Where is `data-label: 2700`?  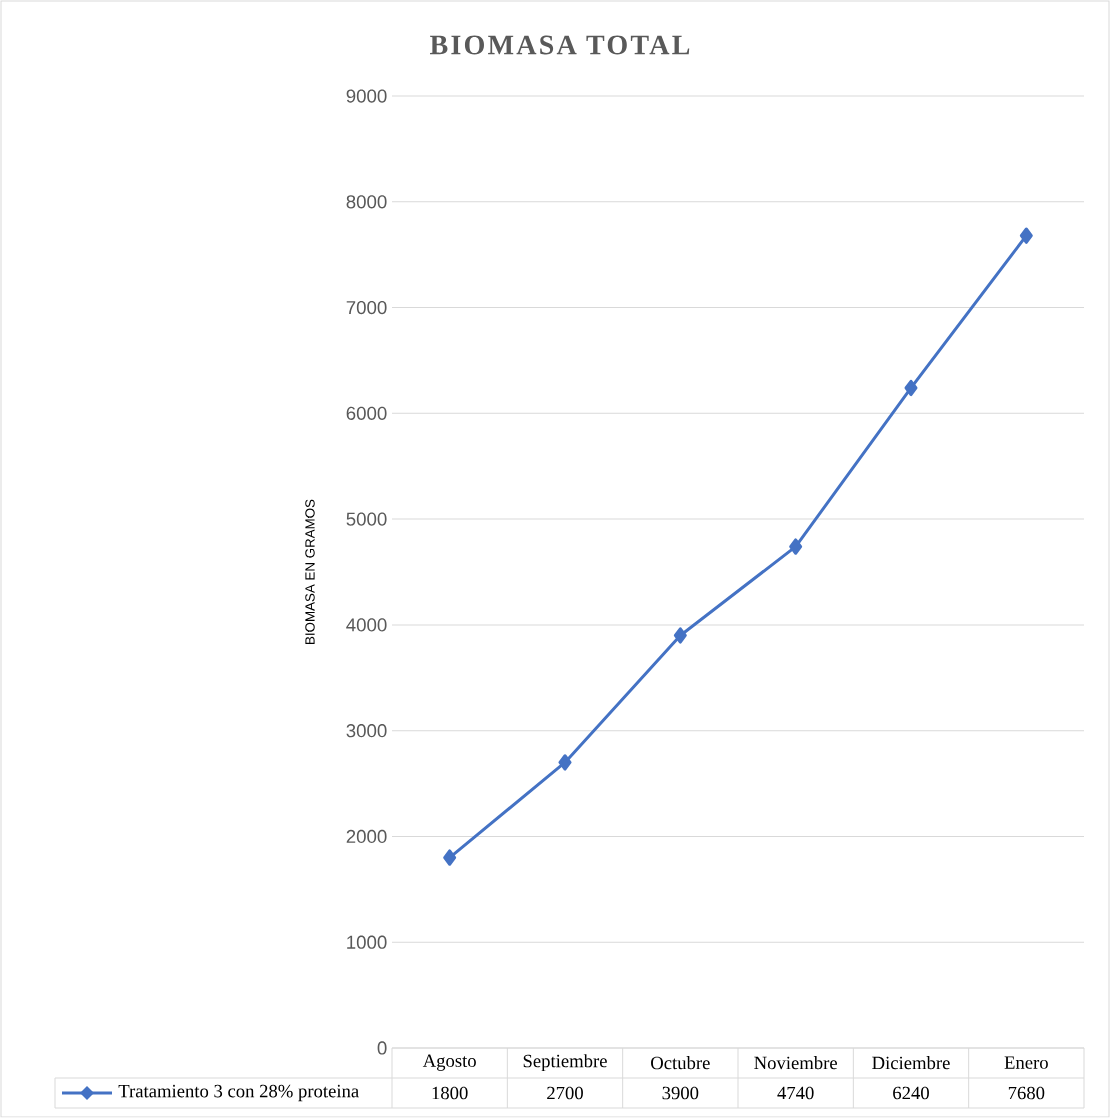
data-label: 2700 is located at coordinates (565, 1093).